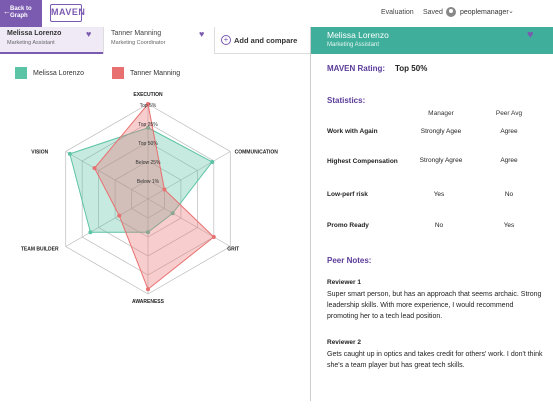  Describe the element at coordinates (511, 11) in the screenshot. I see `chevron-down-icon: ⌄` at that location.